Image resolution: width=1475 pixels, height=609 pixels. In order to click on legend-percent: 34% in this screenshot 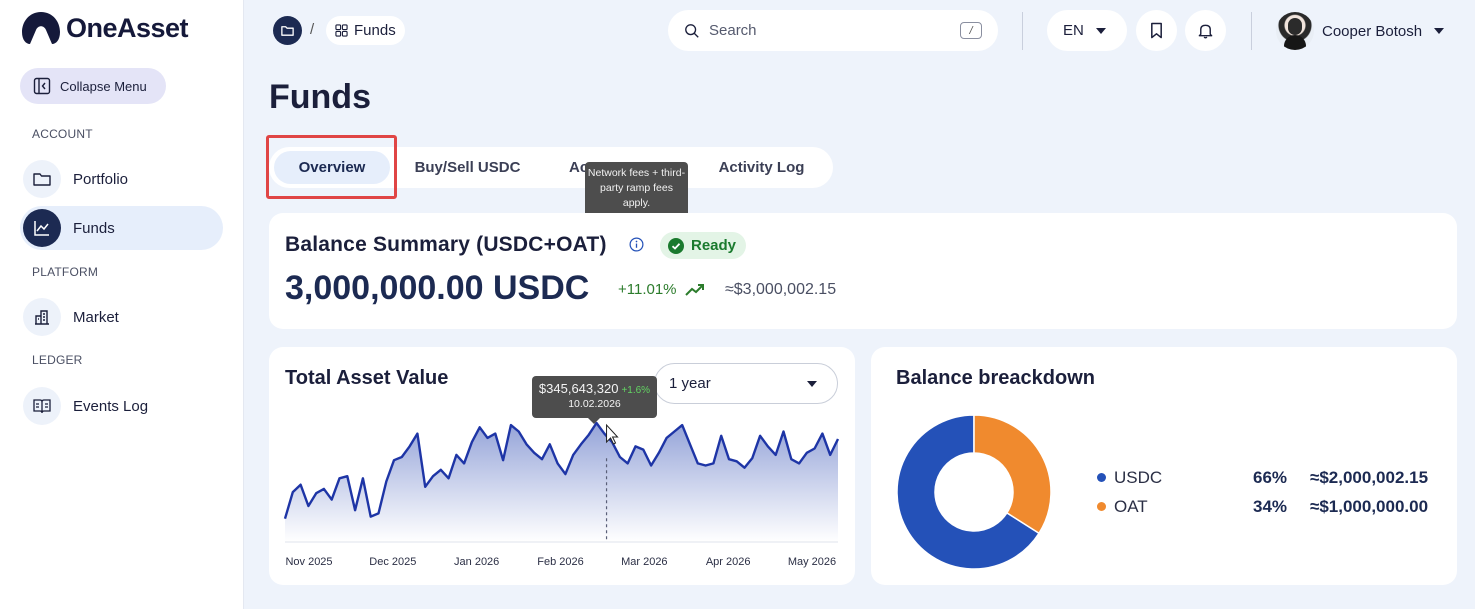, I will do `click(1270, 506)`.